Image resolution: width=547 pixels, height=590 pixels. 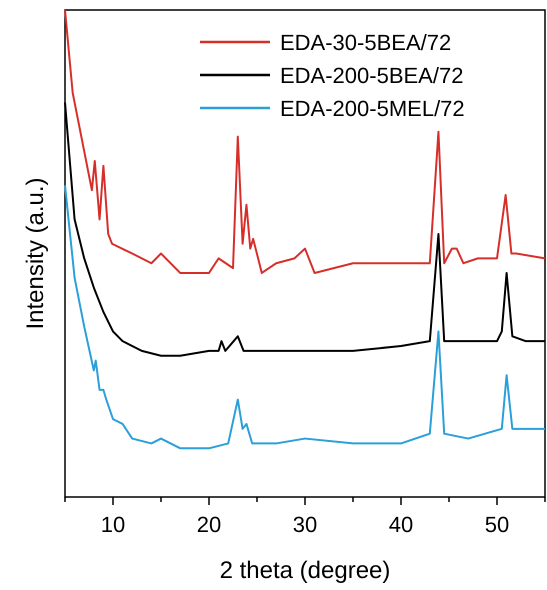 I want to click on legend-label: EDA-200-5MEL/72, so click(x=372, y=108).